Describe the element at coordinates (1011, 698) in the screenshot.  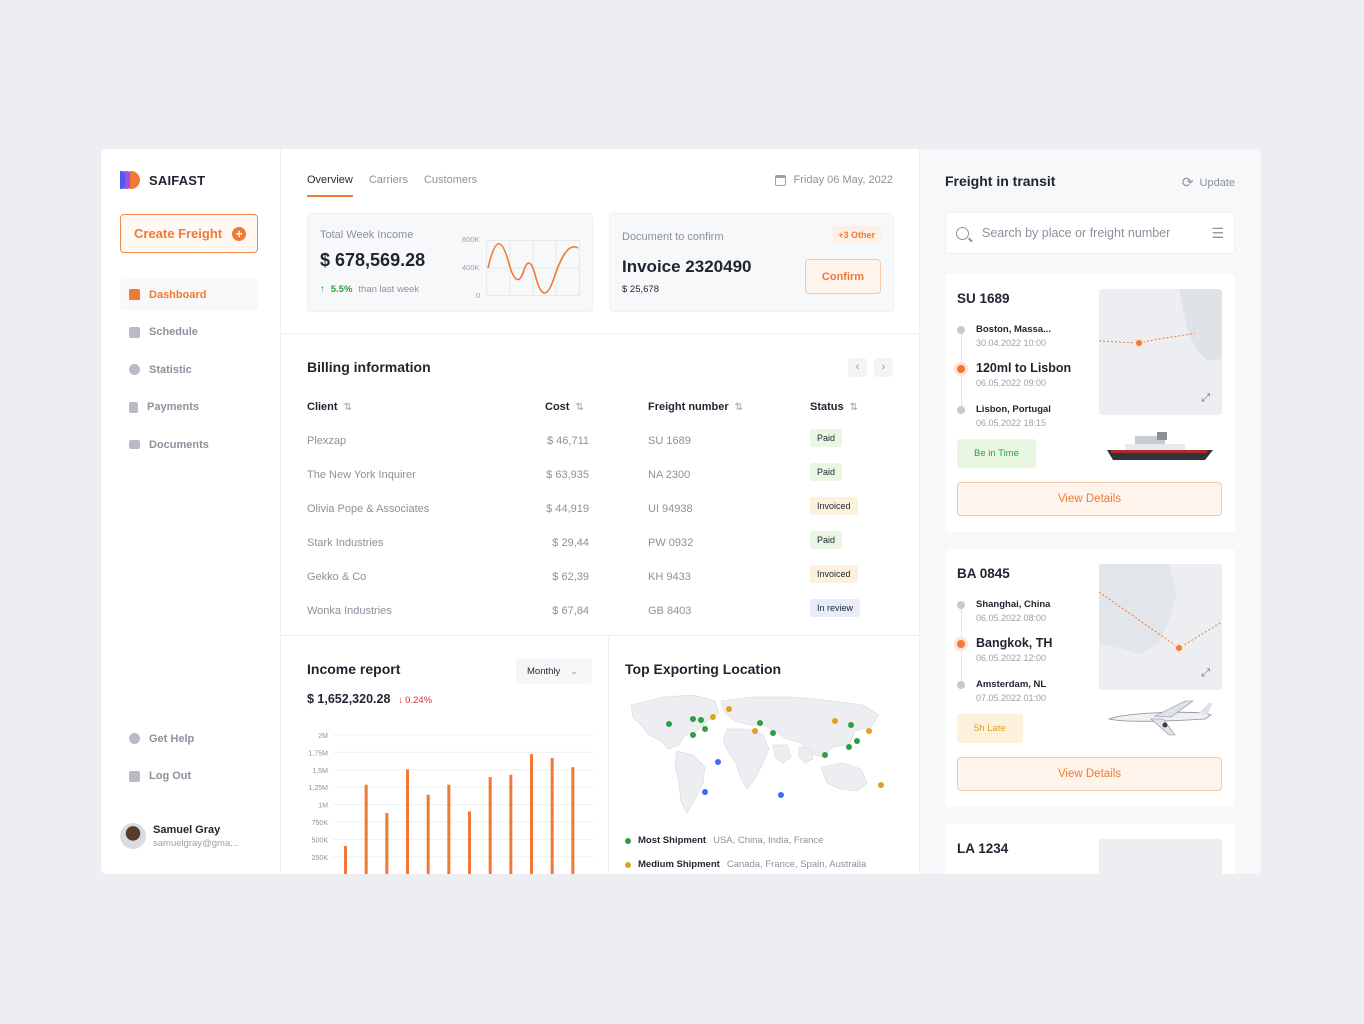
I see `stop-date: 07.05.2022 01:00` at that location.